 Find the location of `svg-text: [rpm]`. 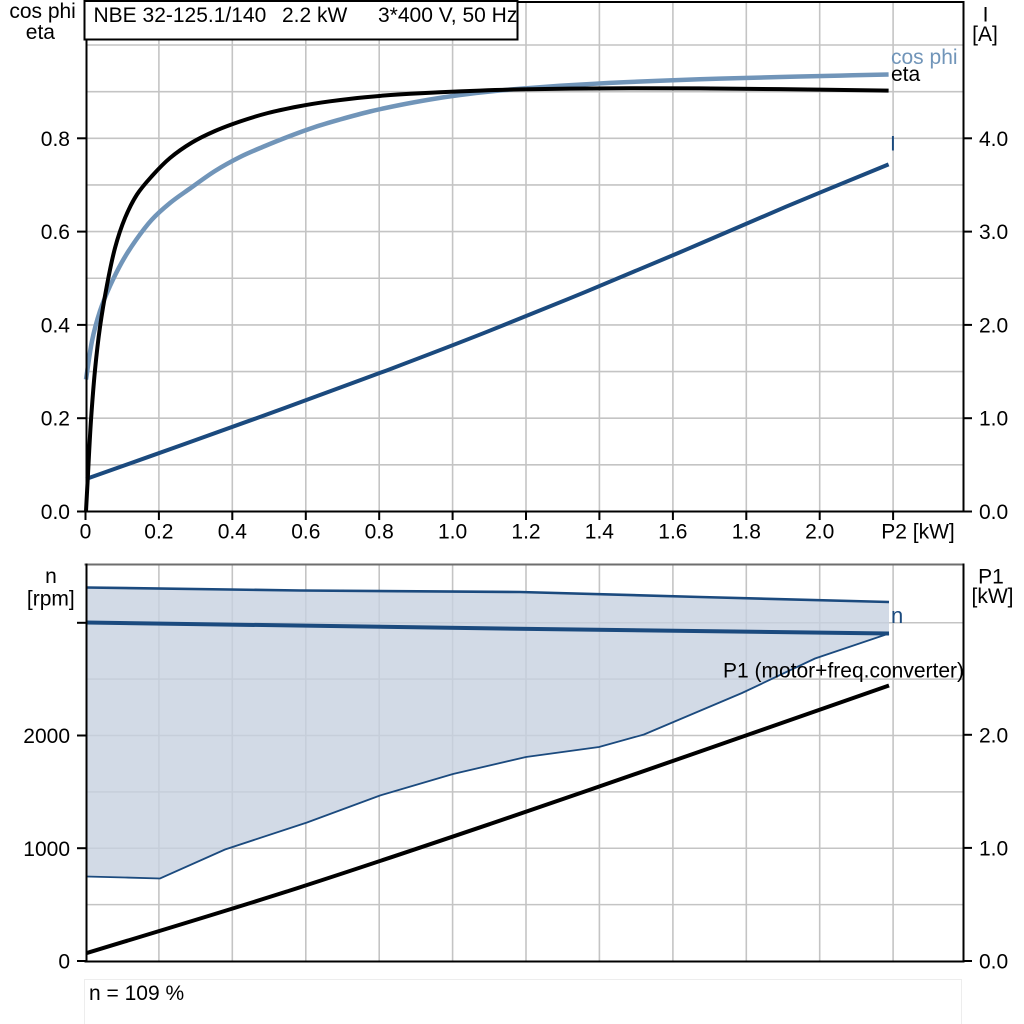

svg-text: [rpm] is located at coordinates (51, 599).